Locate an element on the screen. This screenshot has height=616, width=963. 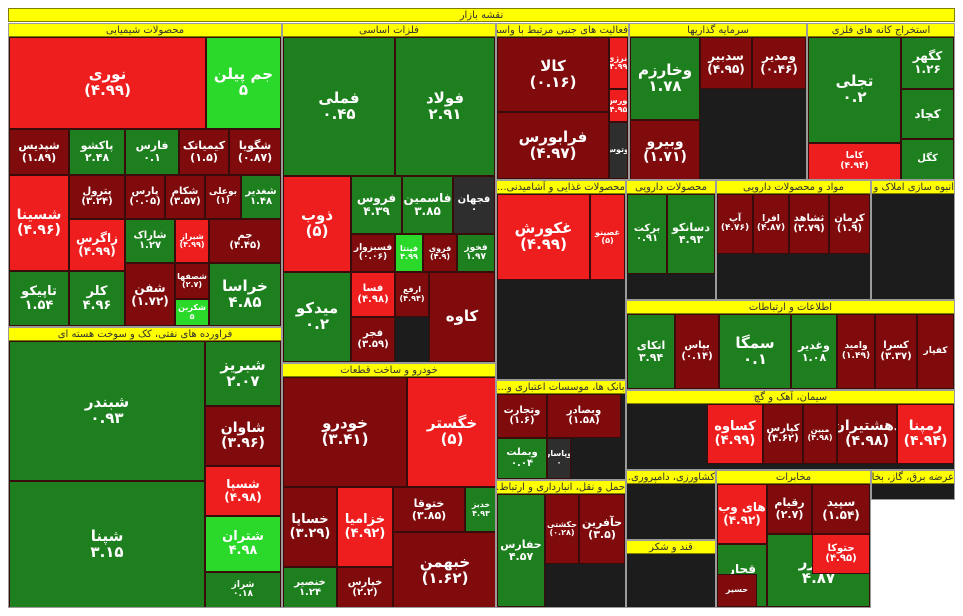
sector-header: فراورده های نفتی، کک و سوخت هسته ای is located at coordinates (145, 334).